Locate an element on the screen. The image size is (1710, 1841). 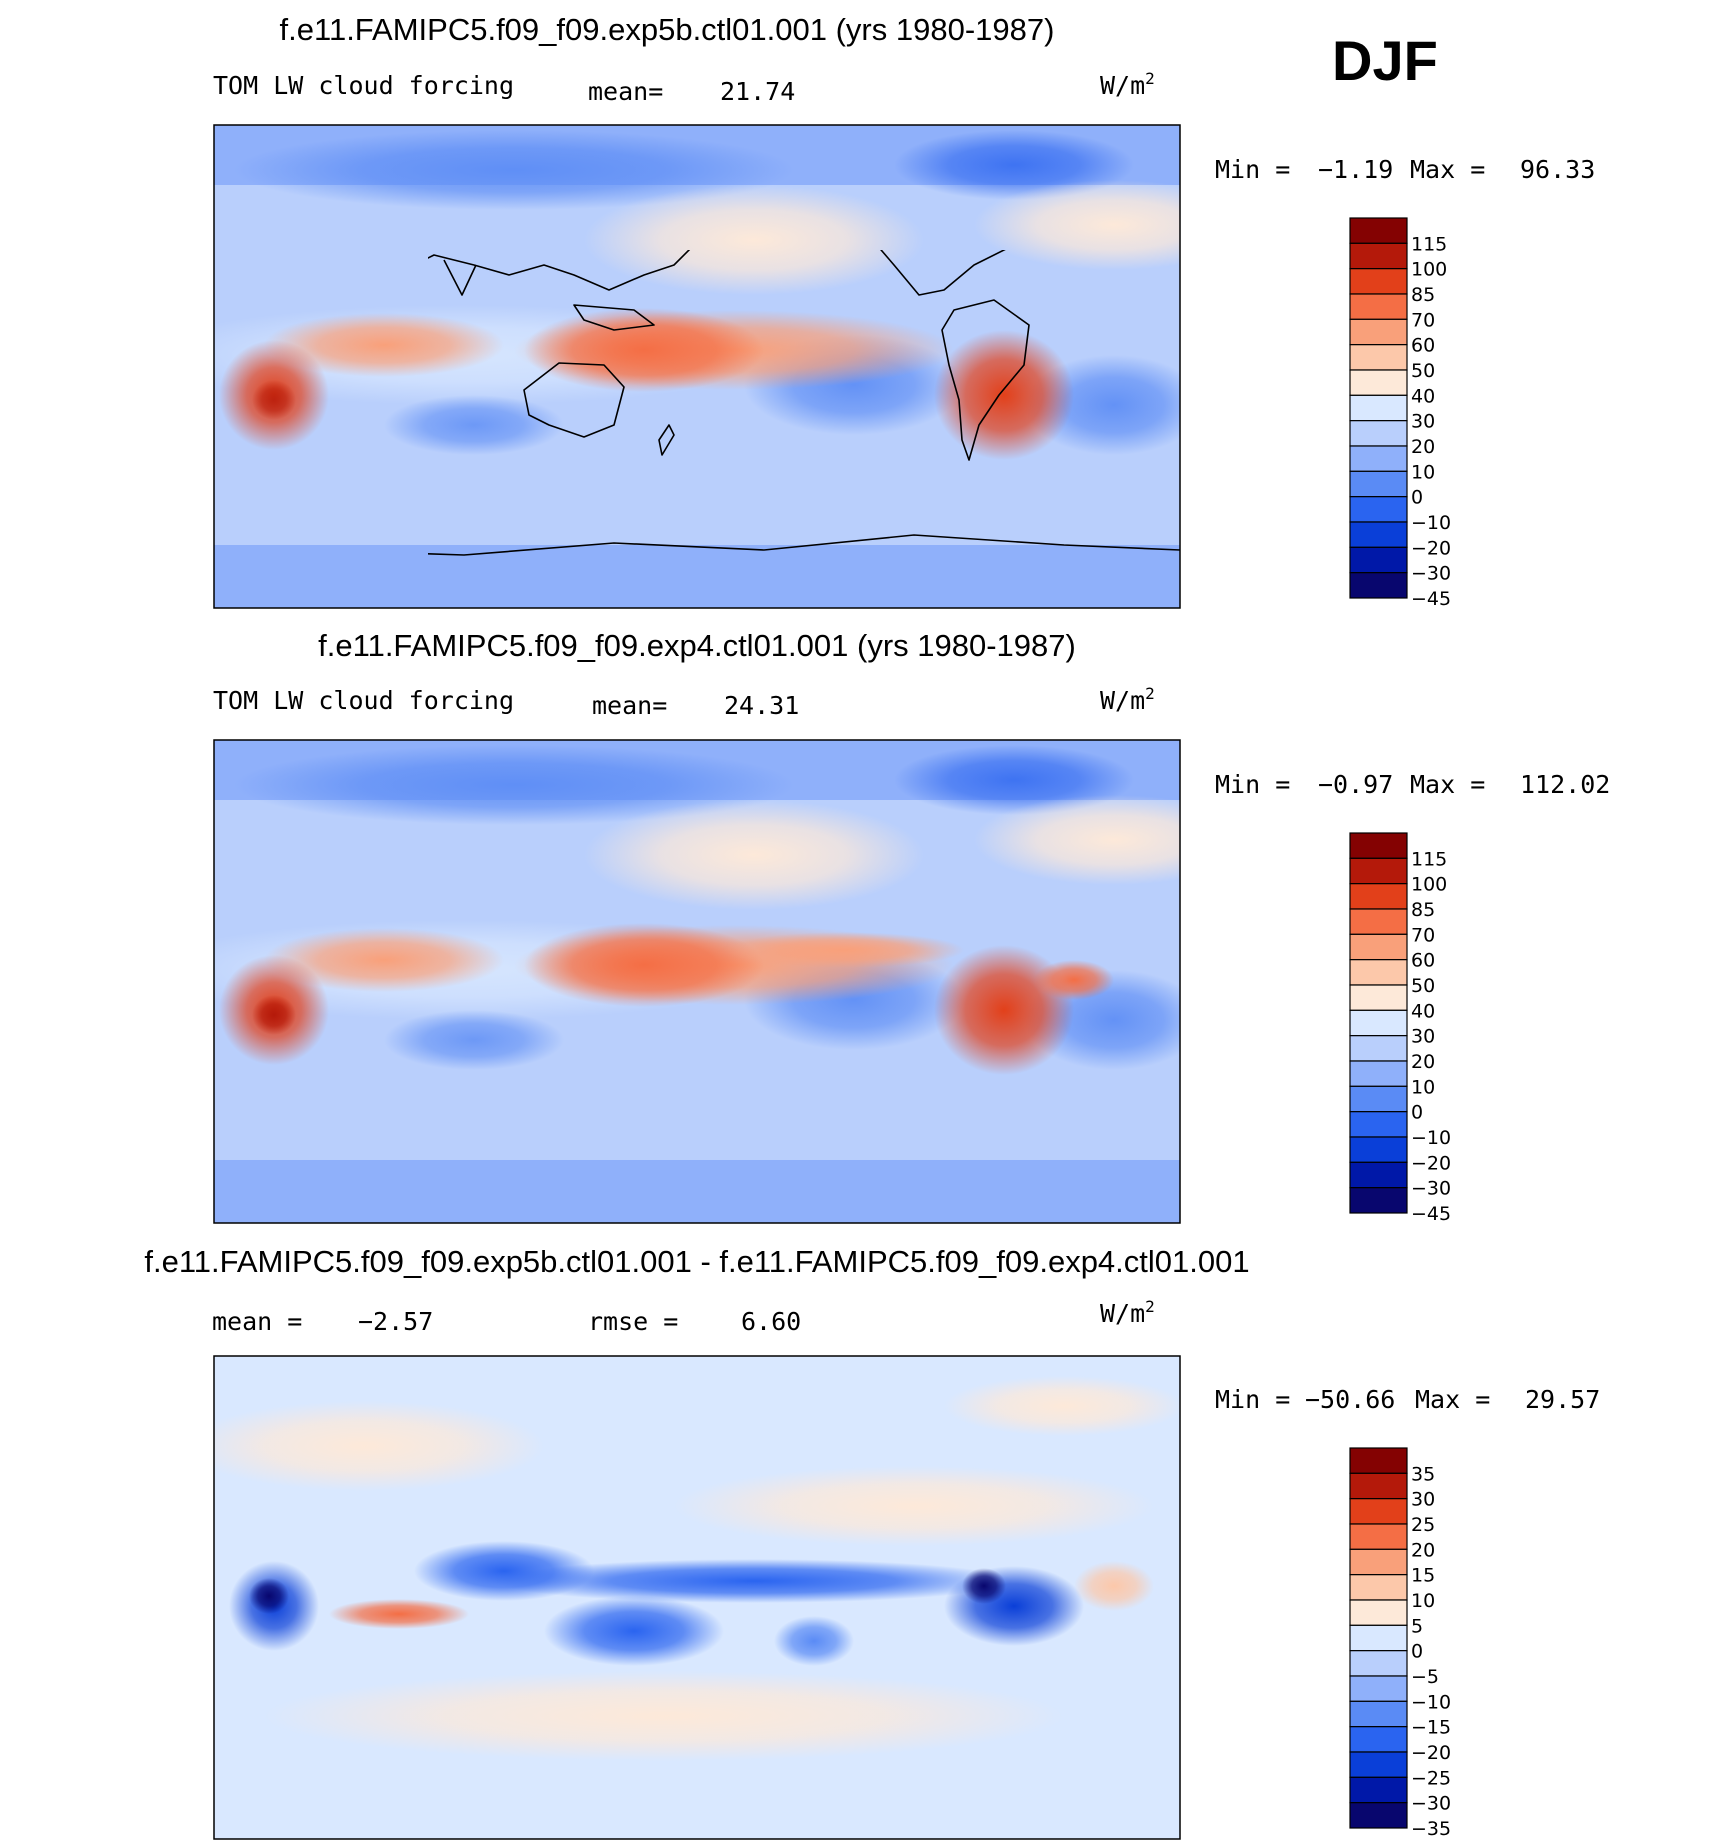
variable-label: TOM LW cloud forcing is located at coordinates (363, 700).